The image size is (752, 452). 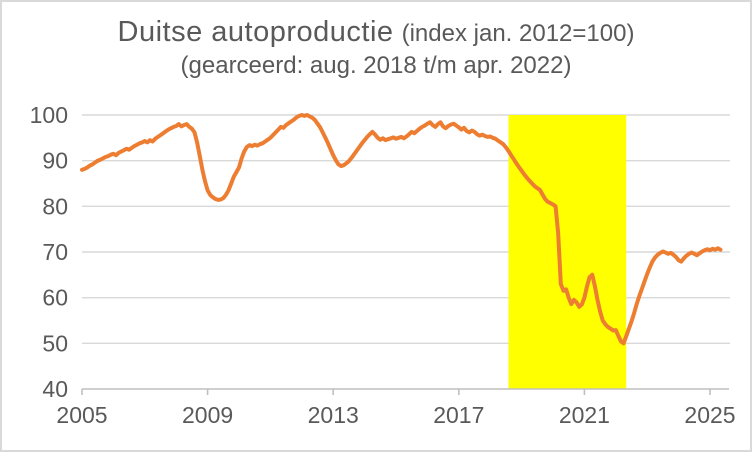 I want to click on x-axis-label: 2005, so click(x=81, y=415).